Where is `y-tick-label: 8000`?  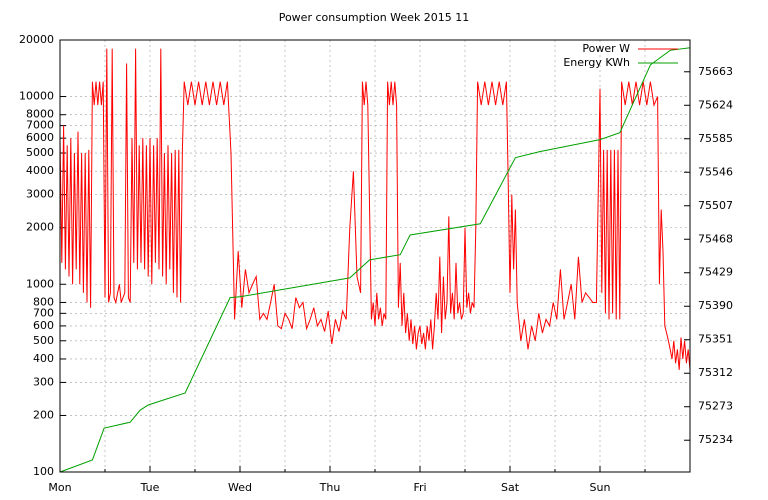
y-tick-label: 8000 is located at coordinates (40, 114).